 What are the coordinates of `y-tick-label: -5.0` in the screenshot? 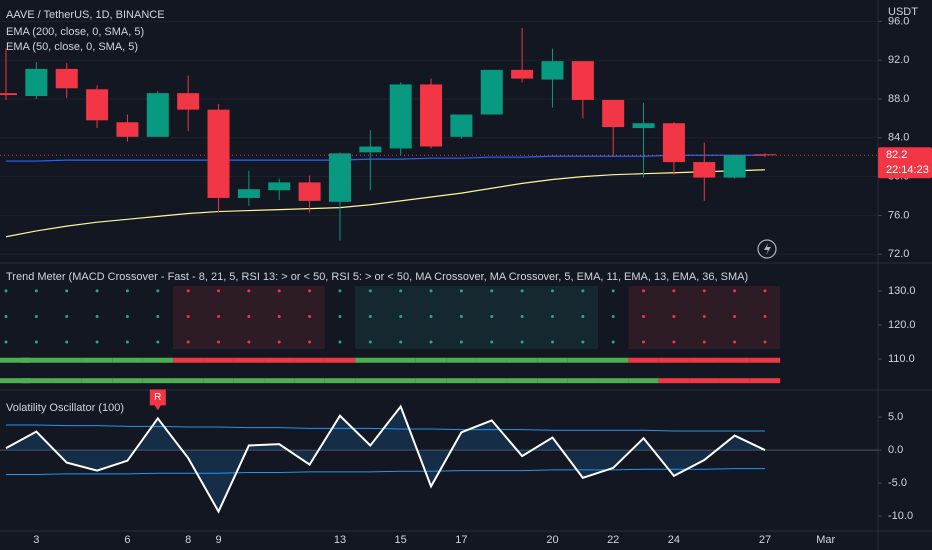 It's located at (897, 483).